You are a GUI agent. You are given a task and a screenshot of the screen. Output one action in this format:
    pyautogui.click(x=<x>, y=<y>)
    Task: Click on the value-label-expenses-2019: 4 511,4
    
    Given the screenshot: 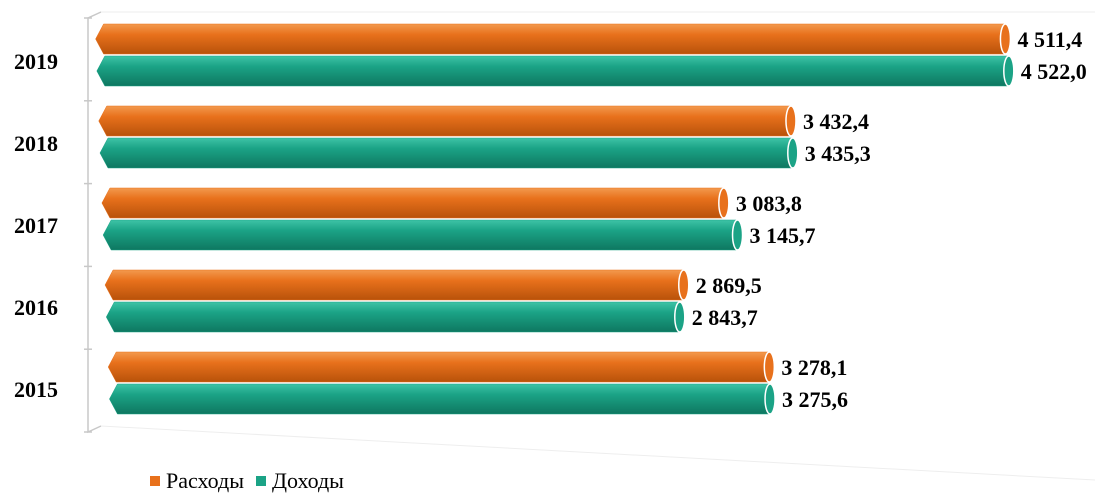 What is the action you would take?
    pyautogui.click(x=1049, y=39)
    